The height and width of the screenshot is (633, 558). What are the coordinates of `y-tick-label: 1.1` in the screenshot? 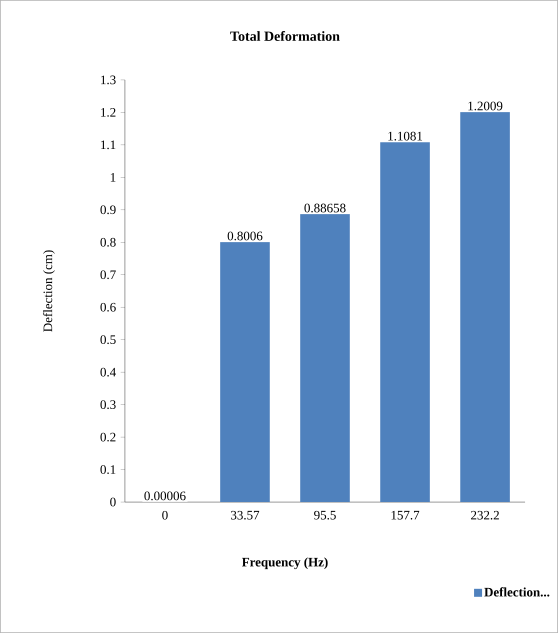 It's located at (108, 145).